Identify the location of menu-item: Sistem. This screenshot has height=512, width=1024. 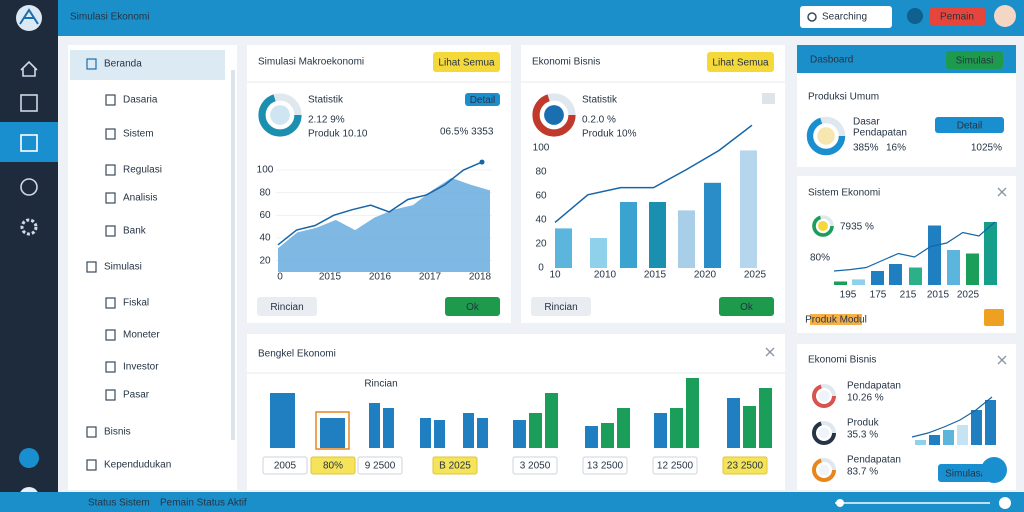
(138, 134).